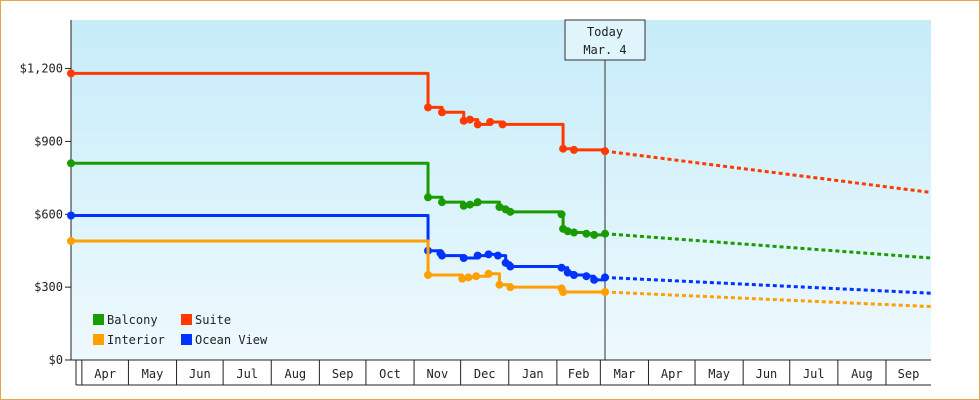 This screenshot has height=400, width=980. What do you see at coordinates (768, 285) in the screenshot?
I see `series-forecast-ocean-view` at bounding box center [768, 285].